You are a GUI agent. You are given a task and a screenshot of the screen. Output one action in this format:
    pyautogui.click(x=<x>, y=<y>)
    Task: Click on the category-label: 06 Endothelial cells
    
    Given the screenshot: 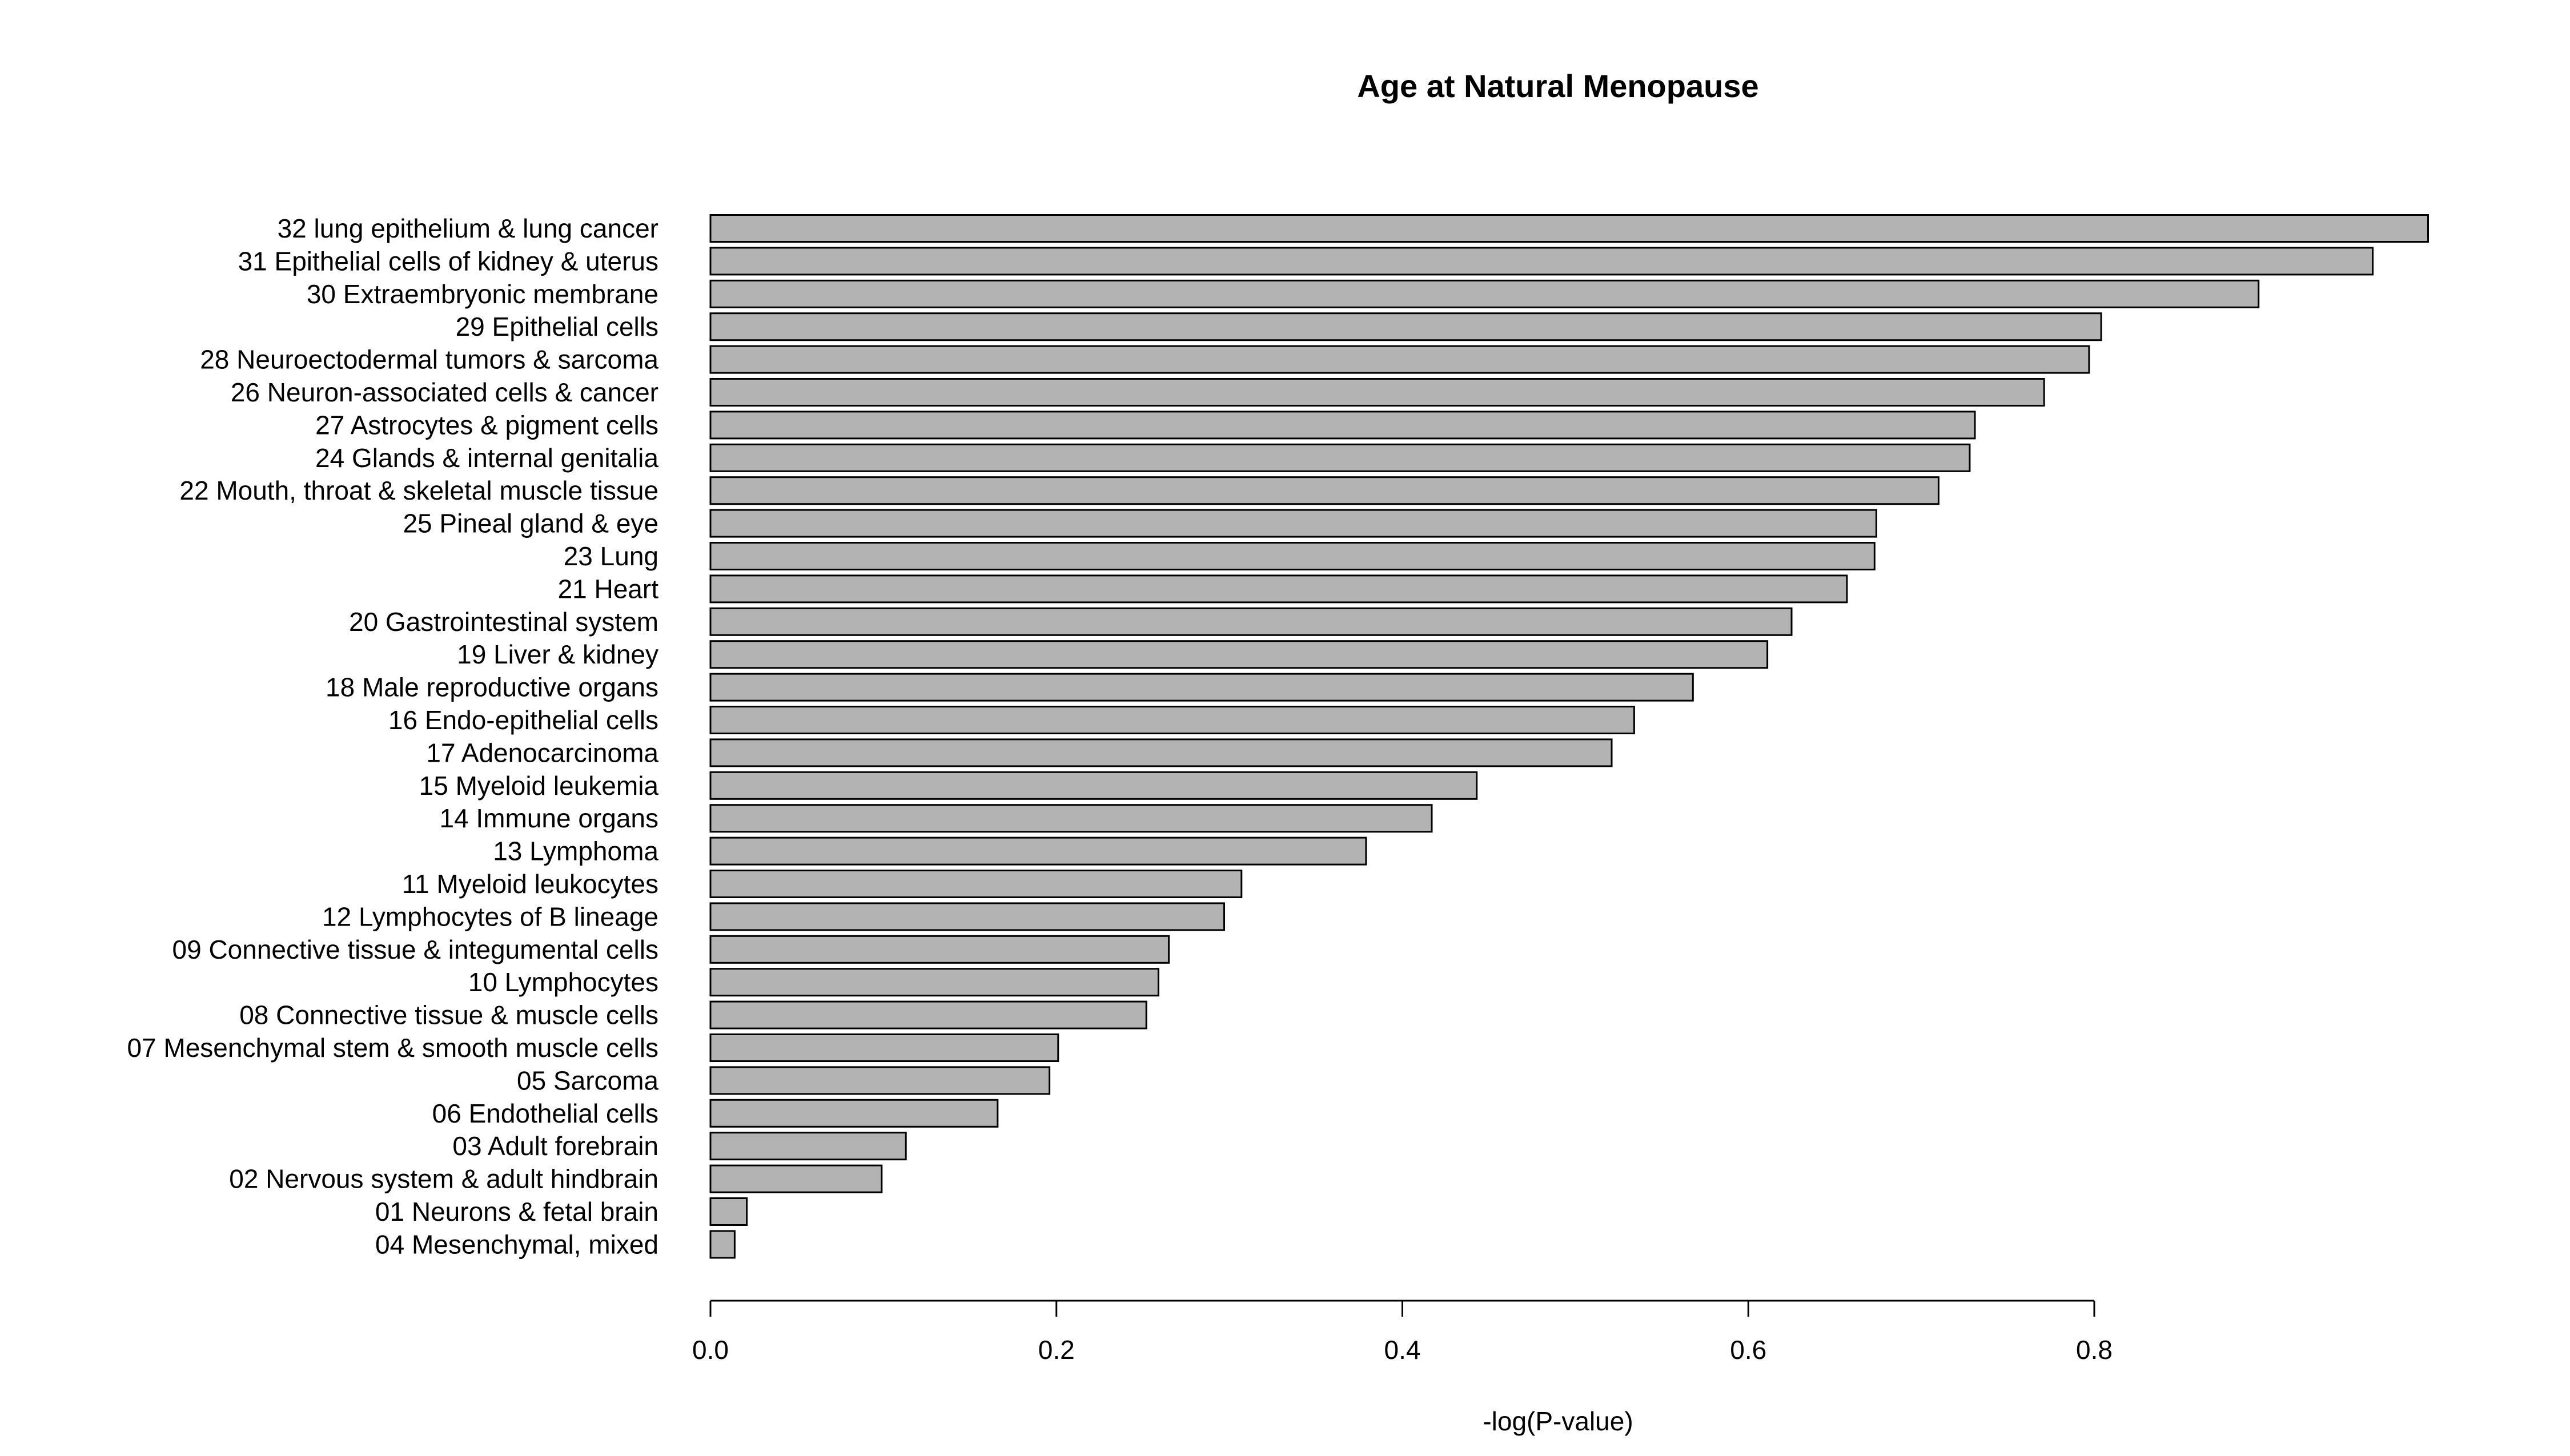 What is the action you would take?
    pyautogui.click(x=545, y=1113)
    